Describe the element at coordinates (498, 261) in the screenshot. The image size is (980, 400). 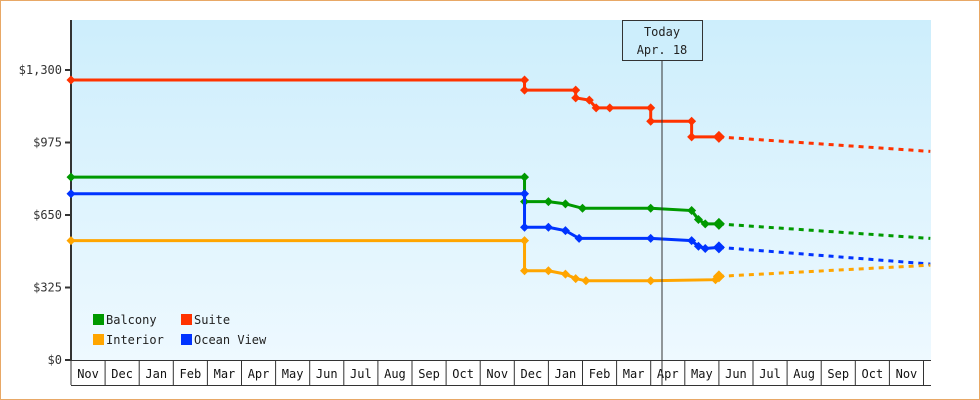
I see `series-interior` at that location.